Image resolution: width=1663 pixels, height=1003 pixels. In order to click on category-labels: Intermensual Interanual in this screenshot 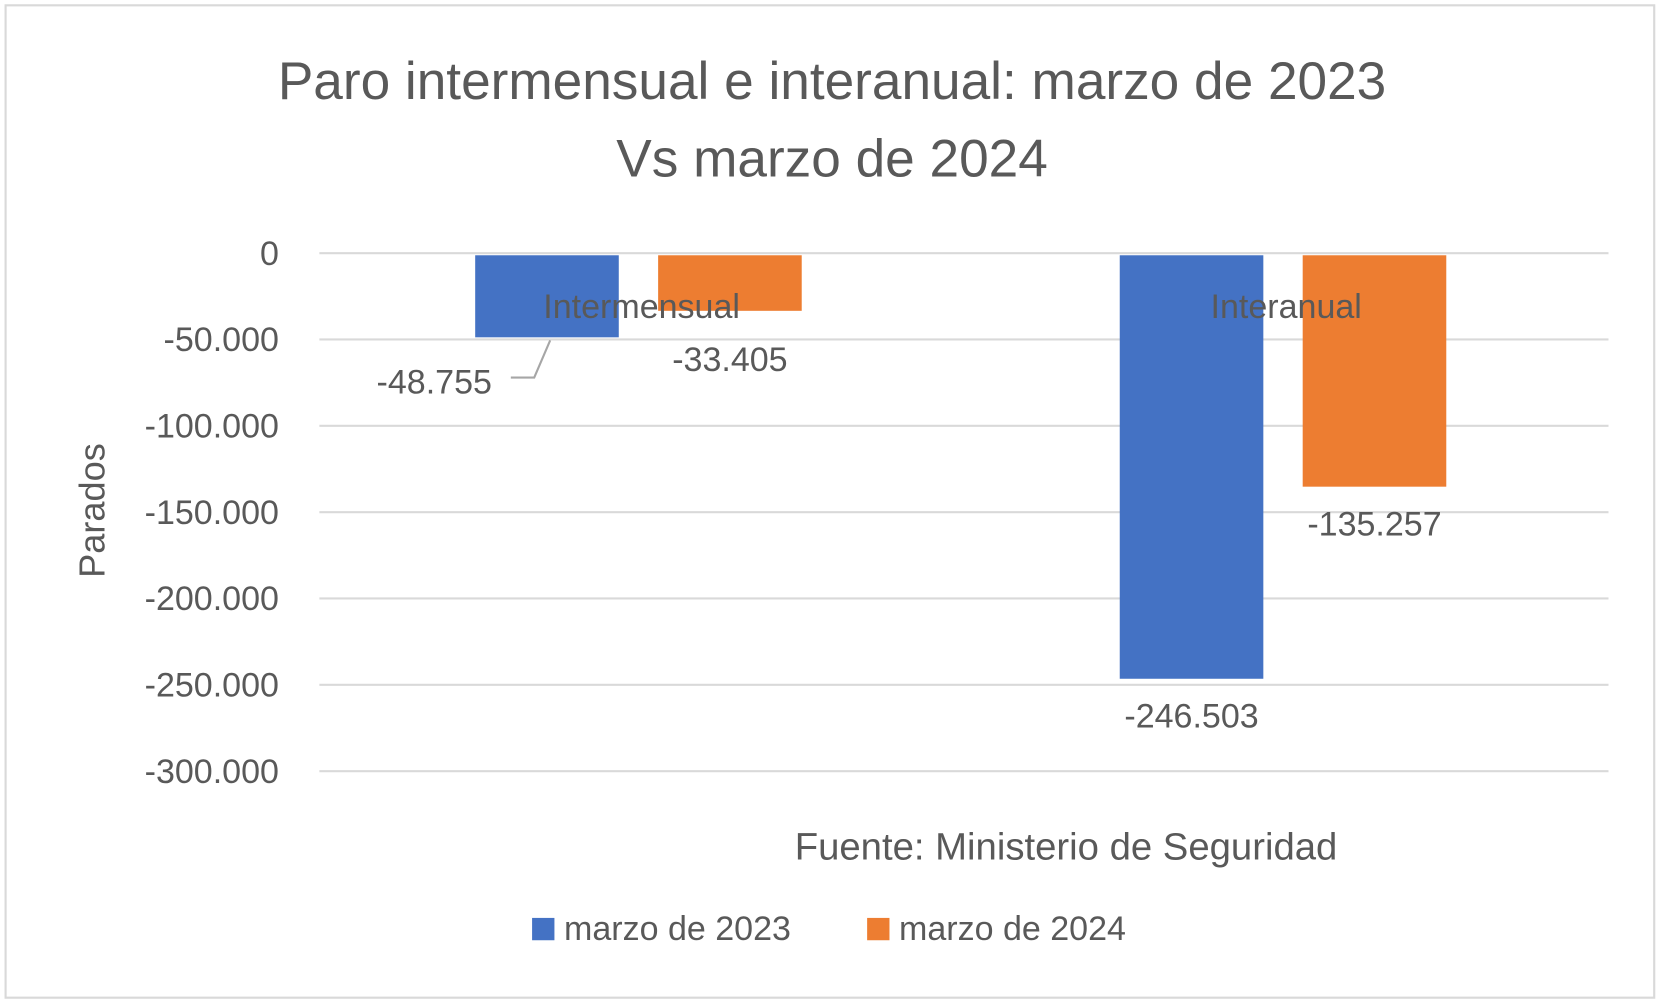, I will do `click(952, 307)`.